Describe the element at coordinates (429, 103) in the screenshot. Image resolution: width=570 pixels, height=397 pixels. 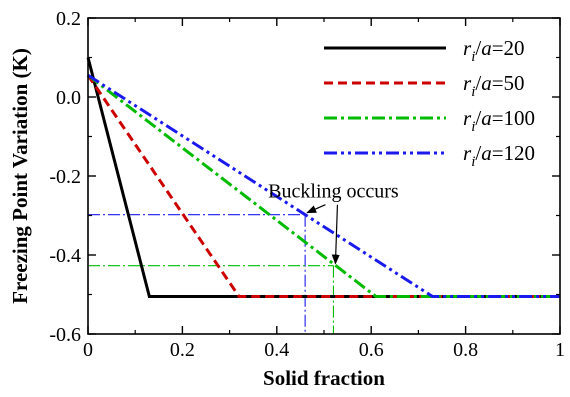
I see `legend: ri/a=20 ri/a=50 ri/a=100 ri/a=120` at that location.